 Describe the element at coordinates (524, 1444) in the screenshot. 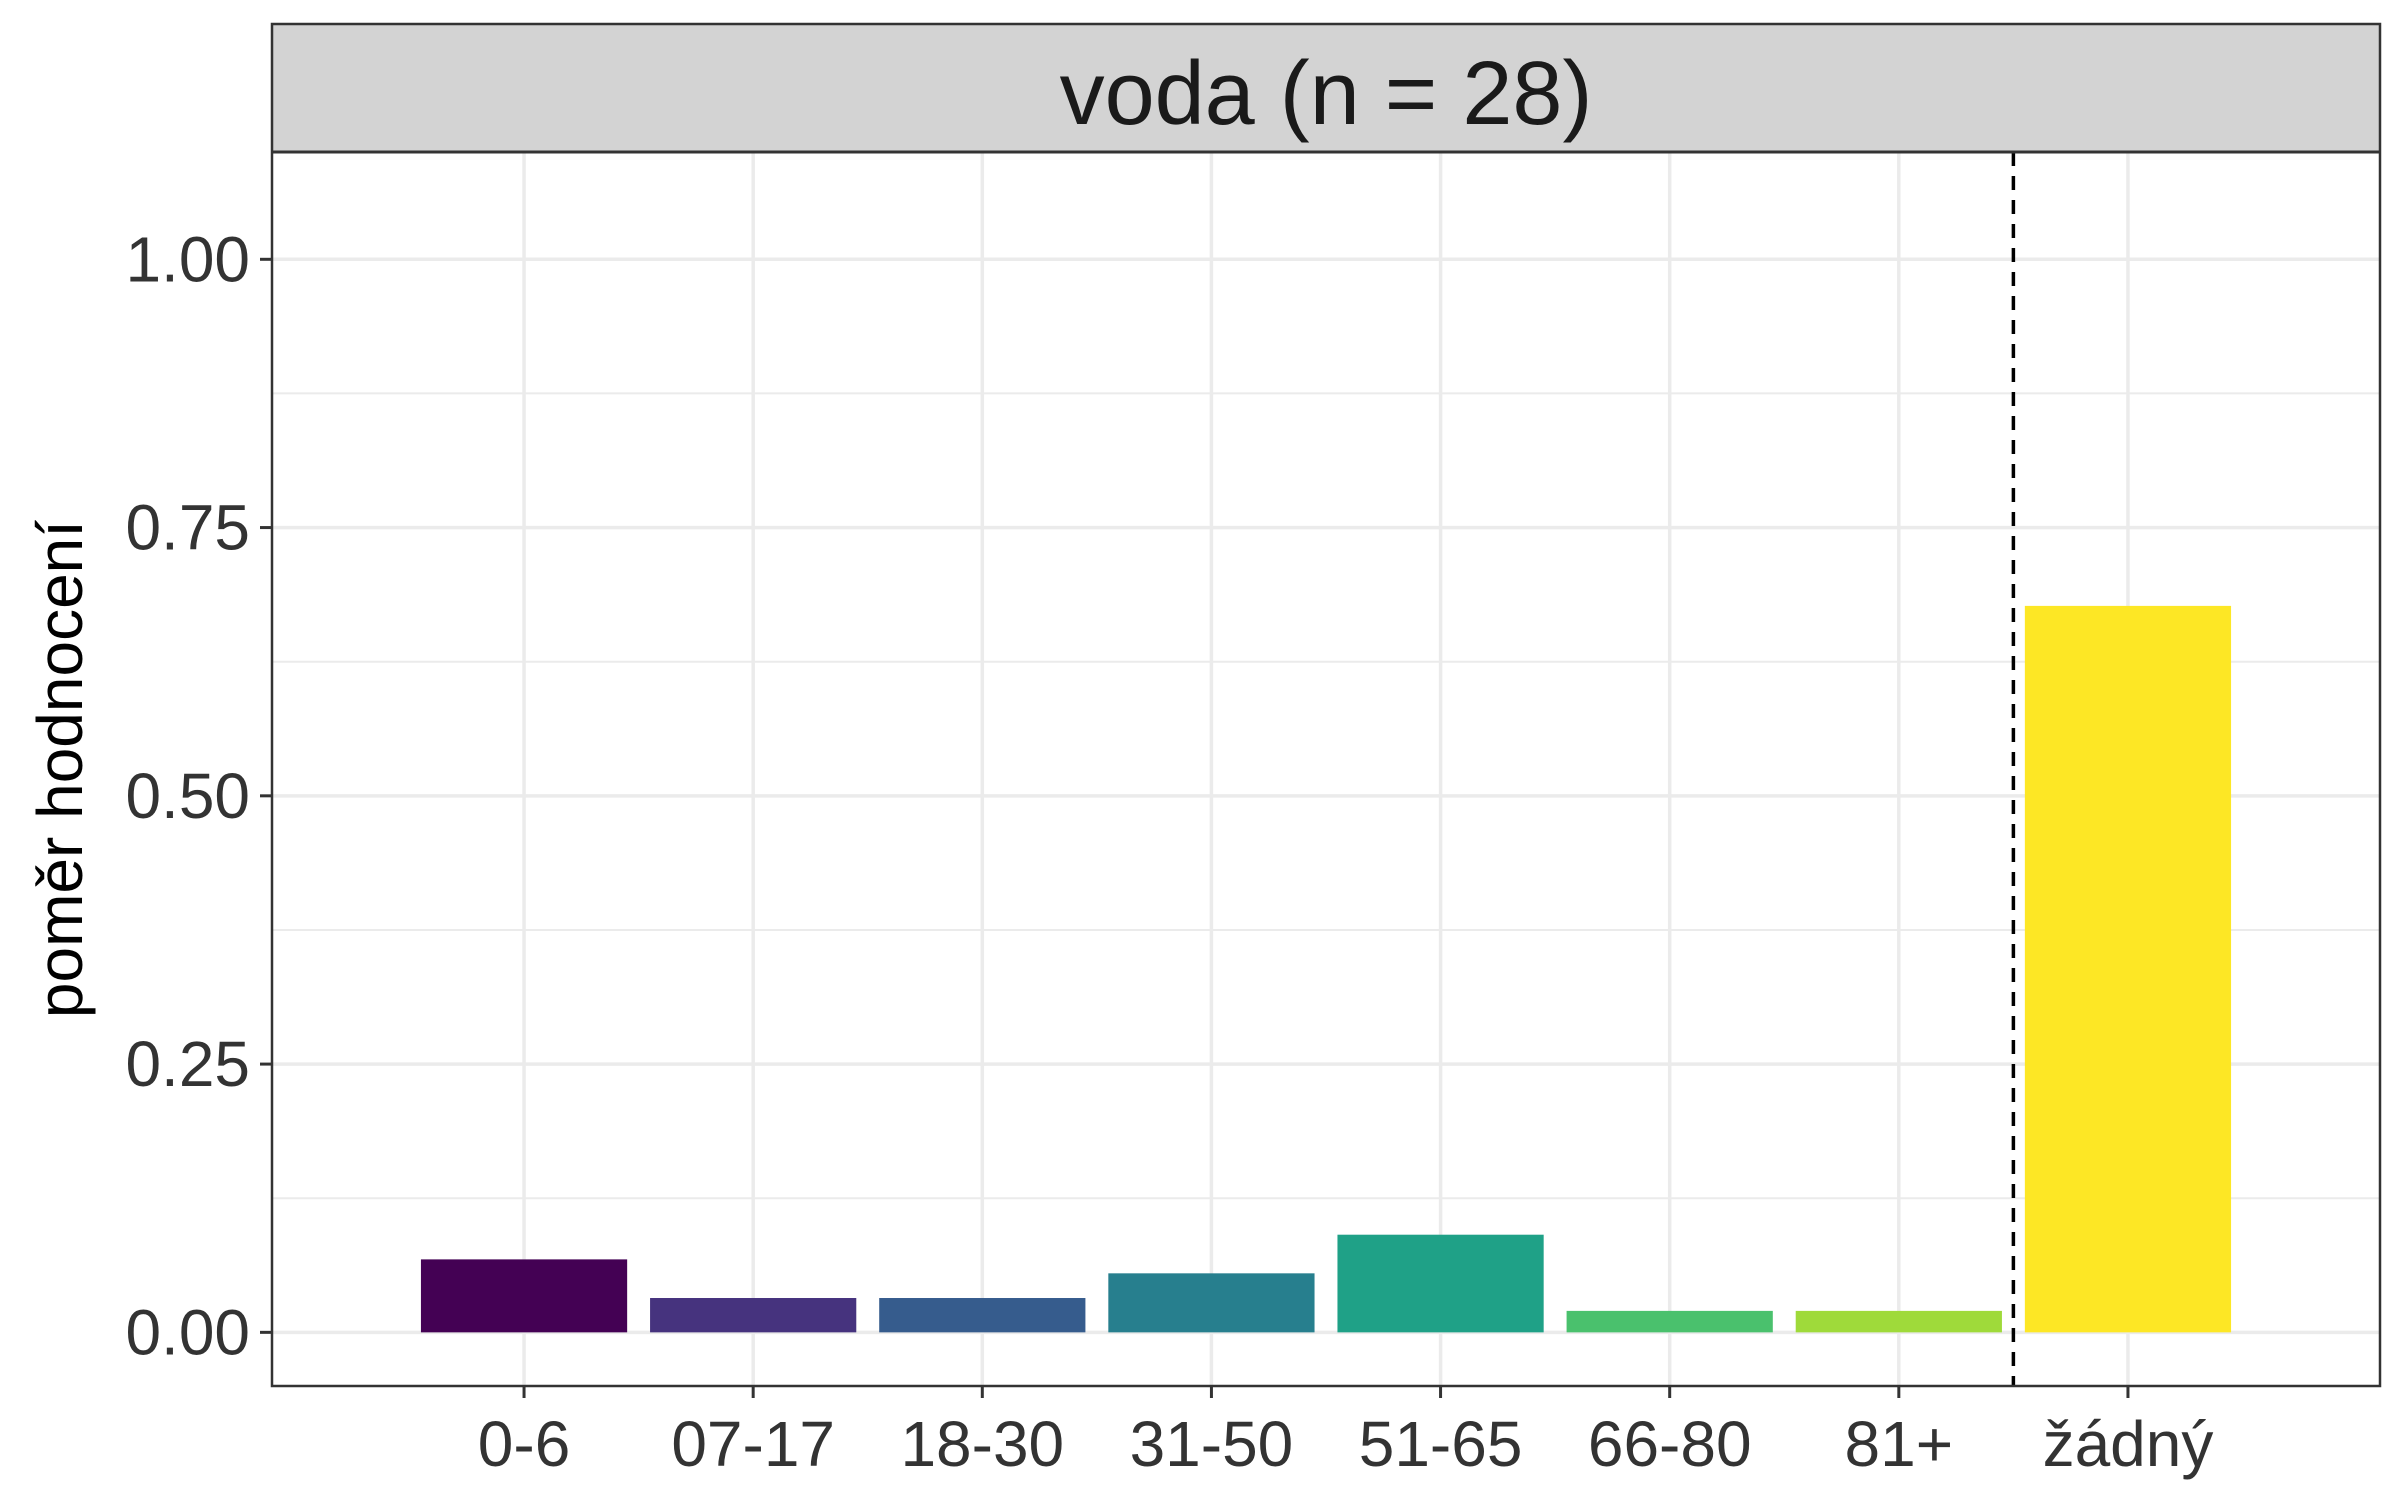

I see `x-tick-label: 0-6` at that location.